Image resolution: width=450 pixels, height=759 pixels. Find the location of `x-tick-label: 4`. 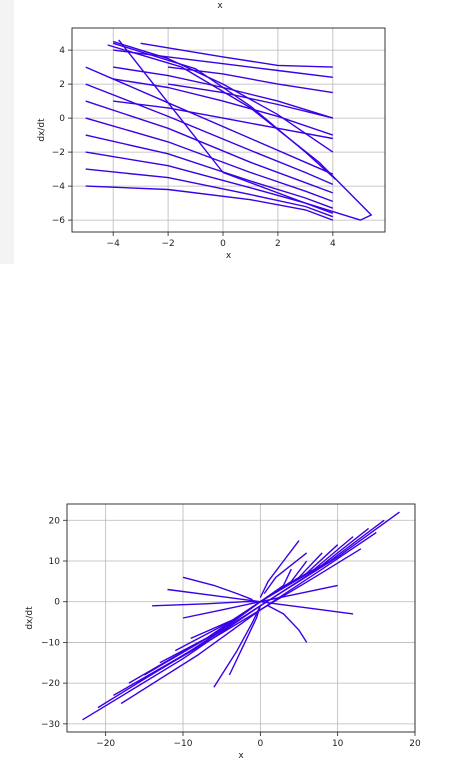

x-tick-label: 4 is located at coordinates (333, 244).